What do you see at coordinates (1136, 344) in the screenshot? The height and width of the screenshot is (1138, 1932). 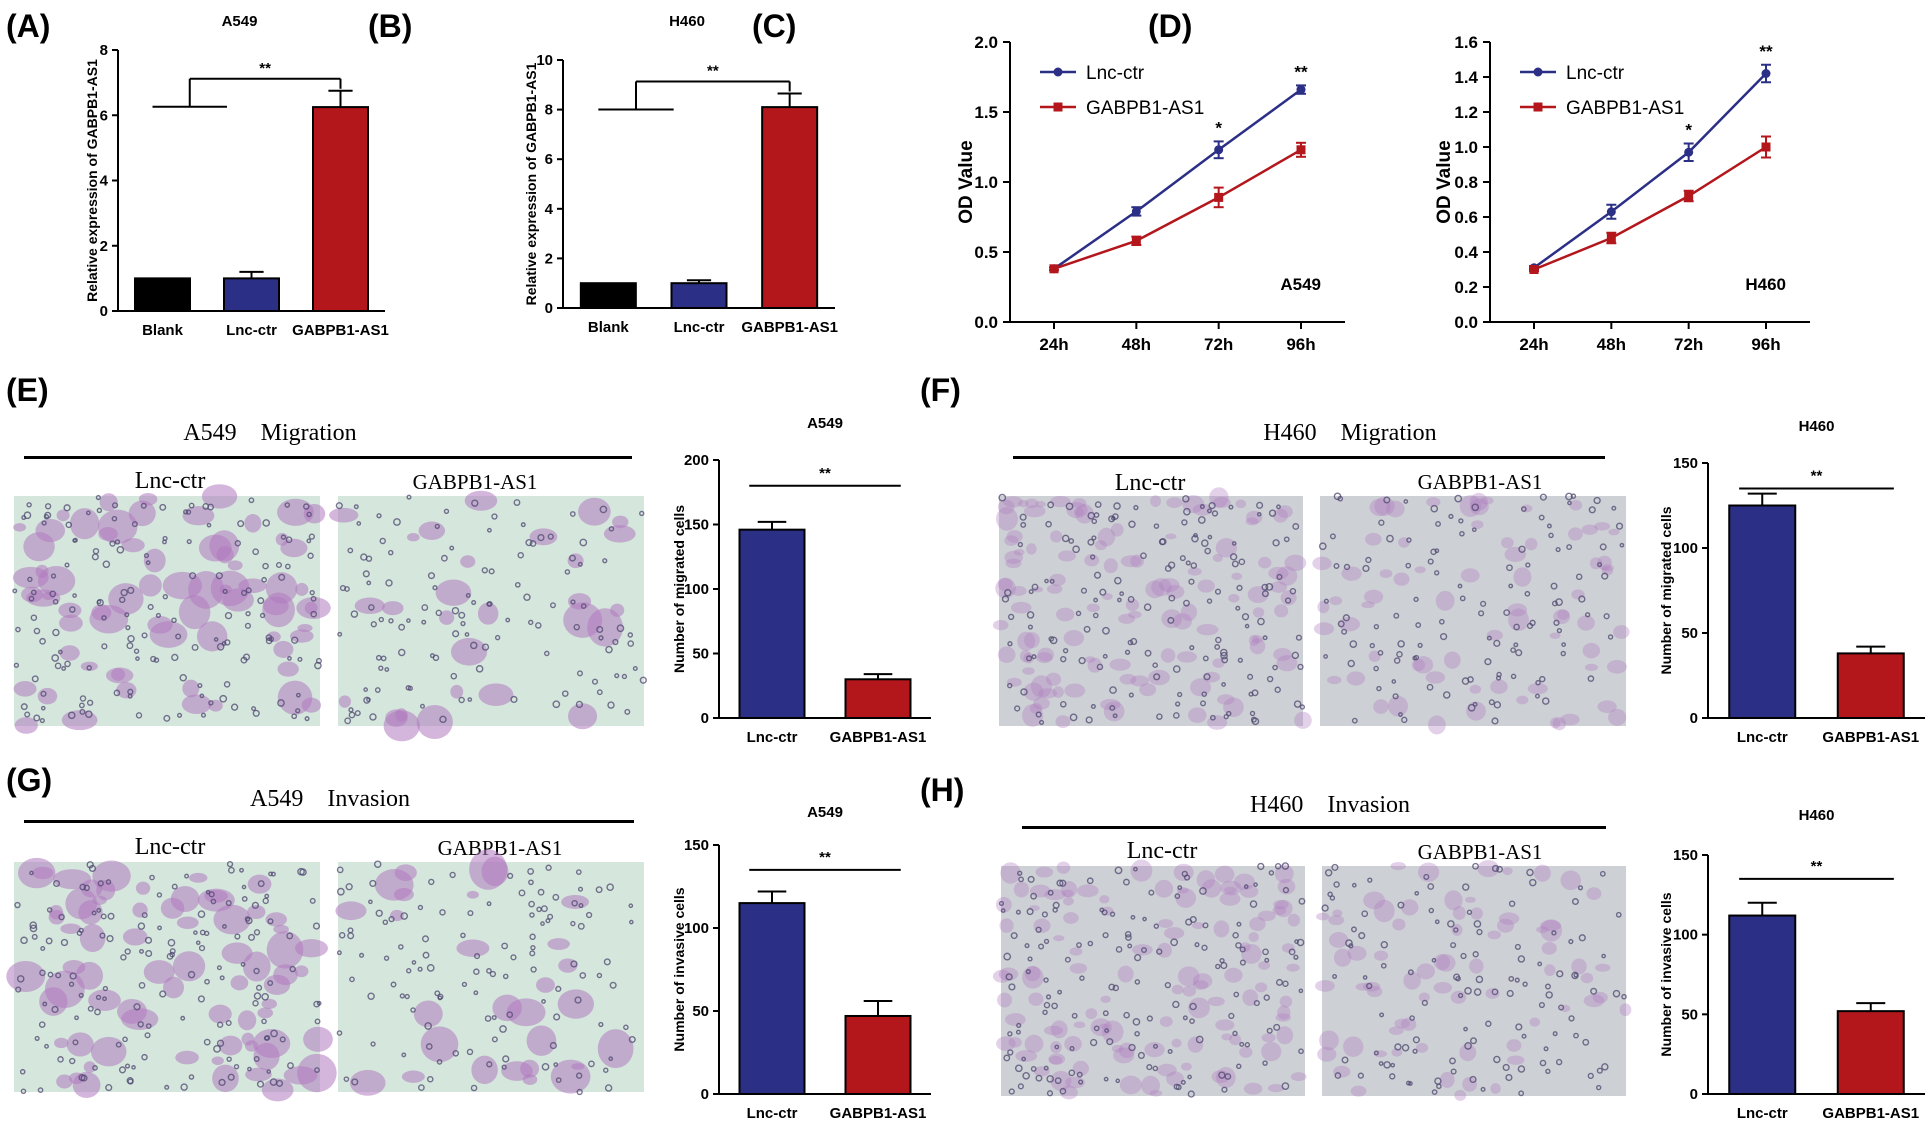 I see `x-tick-label: 48h` at bounding box center [1136, 344].